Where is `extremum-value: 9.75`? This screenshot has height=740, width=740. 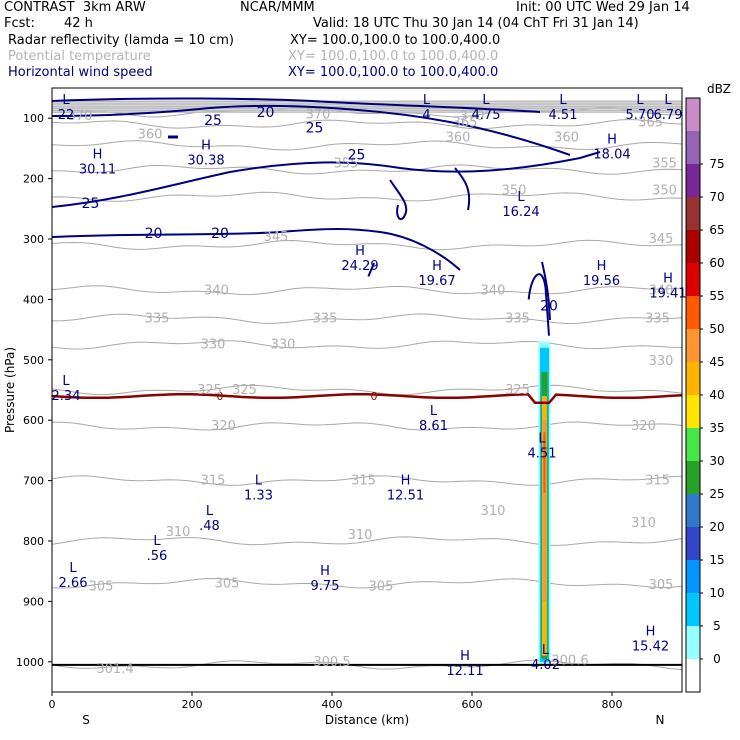 extremum-value: 9.75 is located at coordinates (325, 586).